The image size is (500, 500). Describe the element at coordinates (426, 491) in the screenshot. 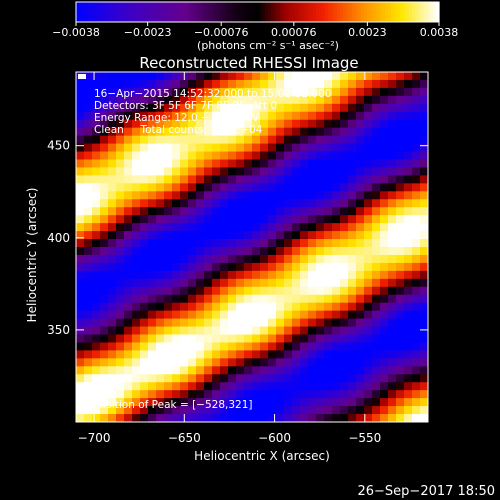

I see `timestamp: 26−Sep−2017 18:50` at that location.